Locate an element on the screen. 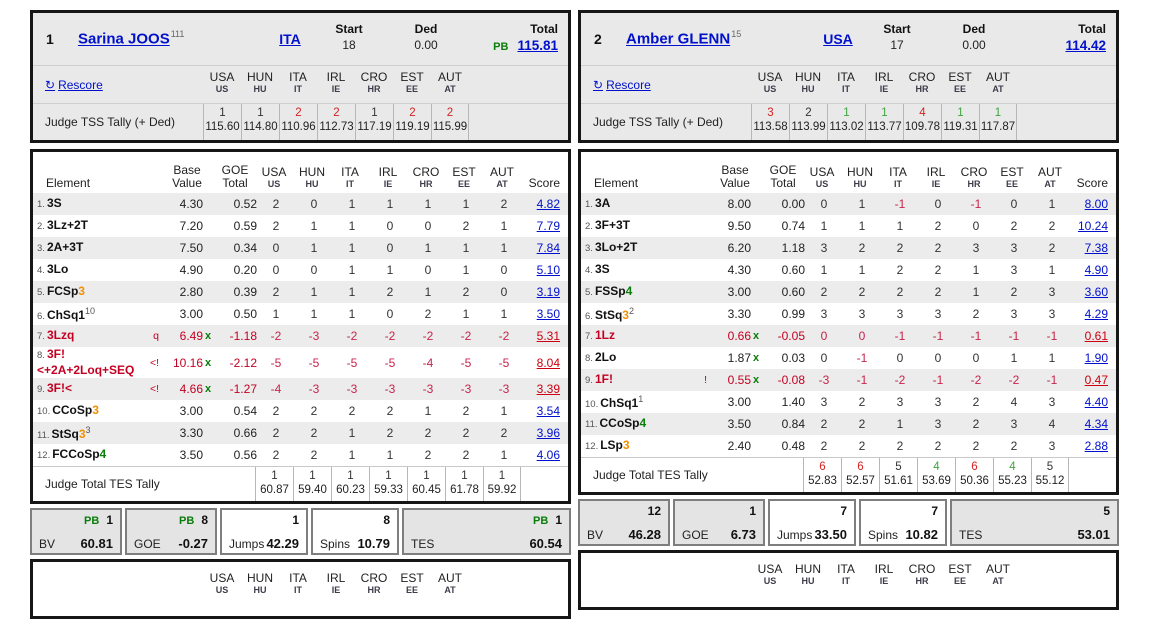 The height and width of the screenshot is (619, 1151). tss-judge-rank: 1 is located at coordinates (960, 113).